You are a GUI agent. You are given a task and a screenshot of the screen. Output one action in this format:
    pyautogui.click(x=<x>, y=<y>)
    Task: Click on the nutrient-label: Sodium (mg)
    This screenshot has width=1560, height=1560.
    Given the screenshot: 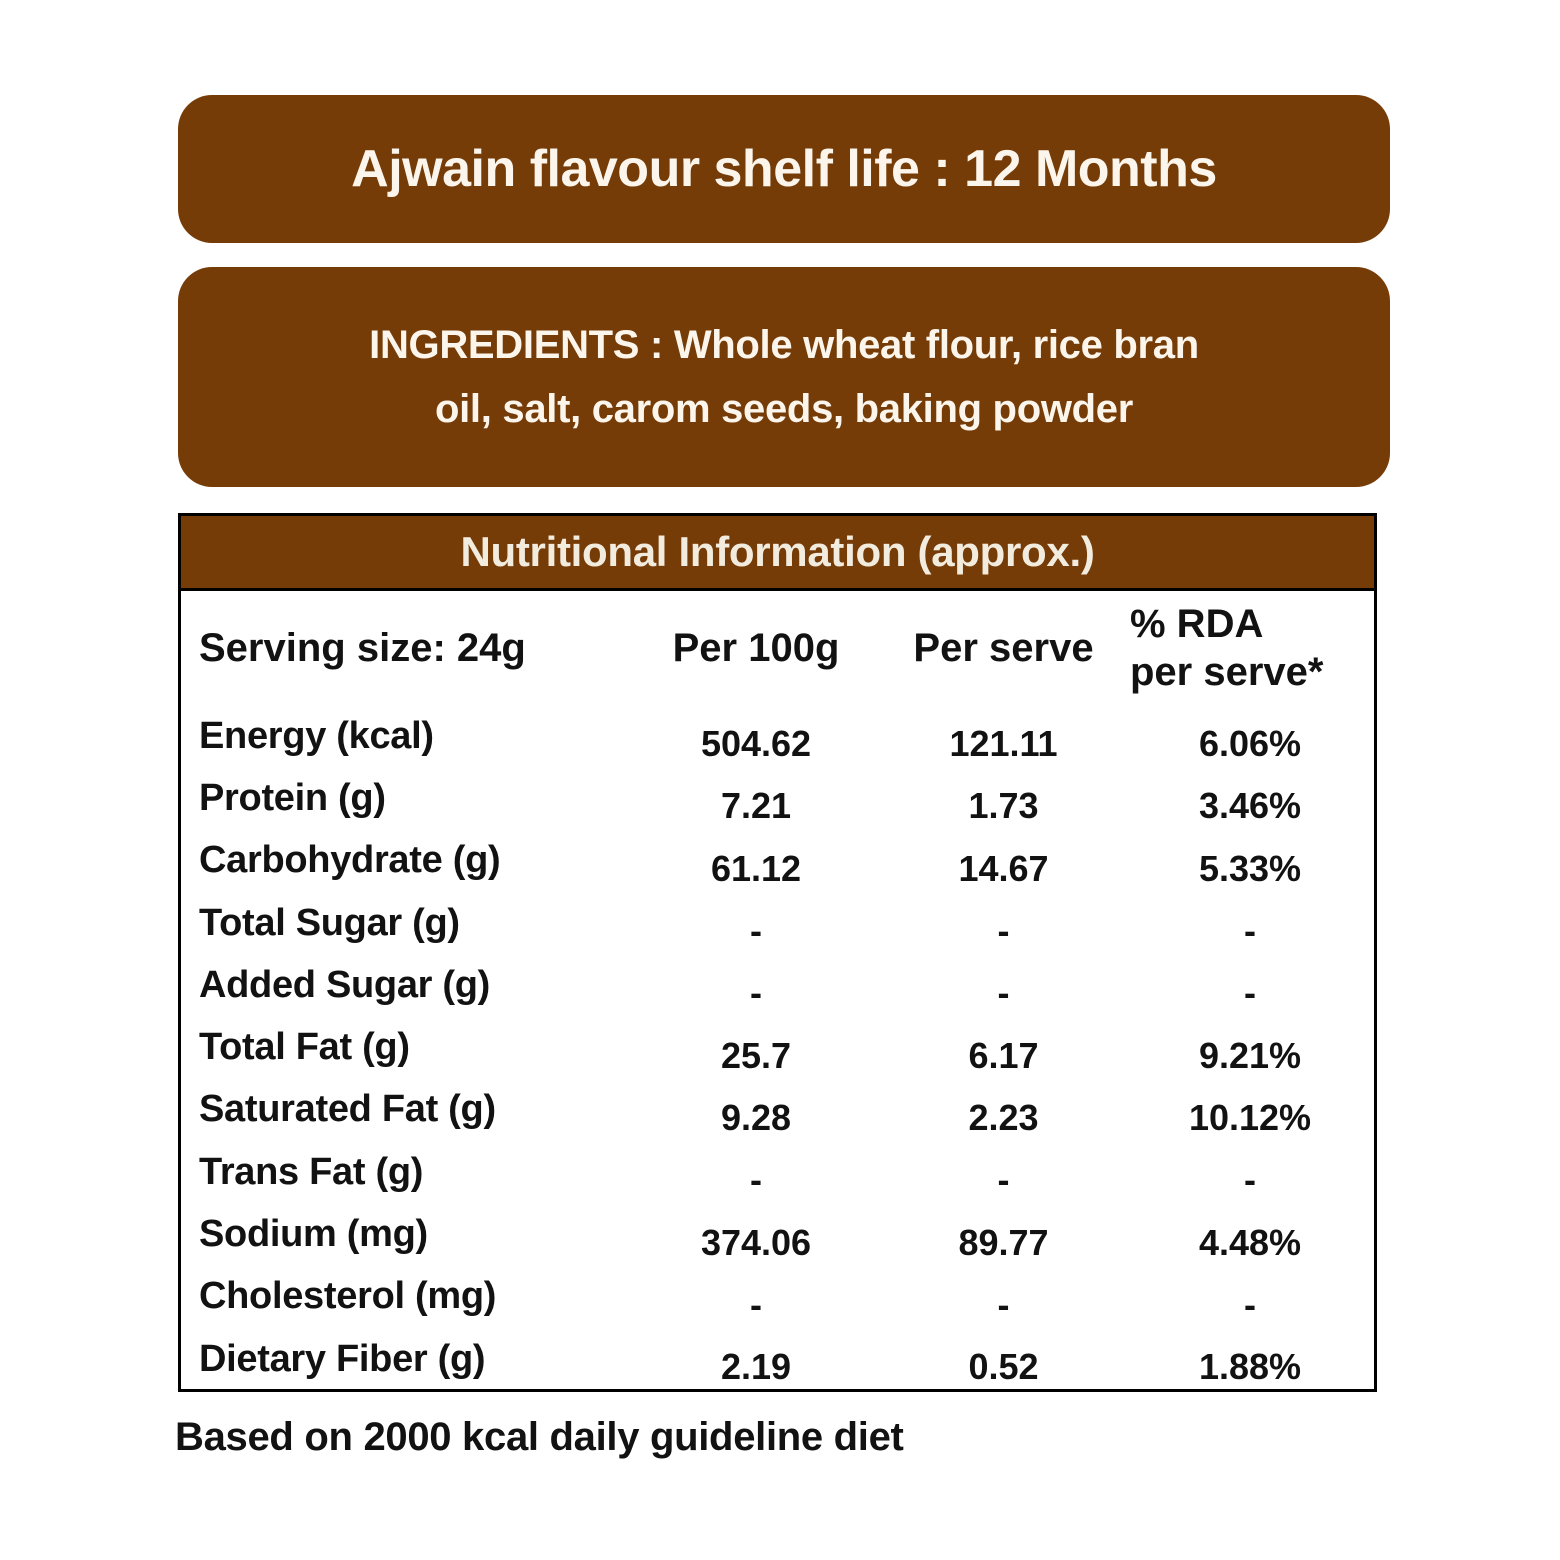 What is the action you would take?
    pyautogui.click(x=313, y=1234)
    